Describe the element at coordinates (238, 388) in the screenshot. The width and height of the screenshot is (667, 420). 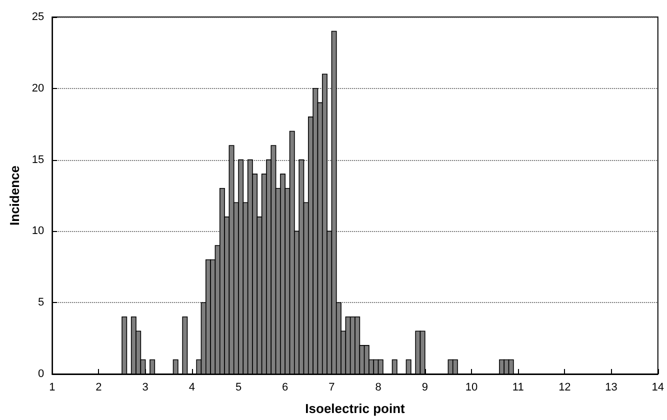
I see `x-tick-label: 5` at that location.